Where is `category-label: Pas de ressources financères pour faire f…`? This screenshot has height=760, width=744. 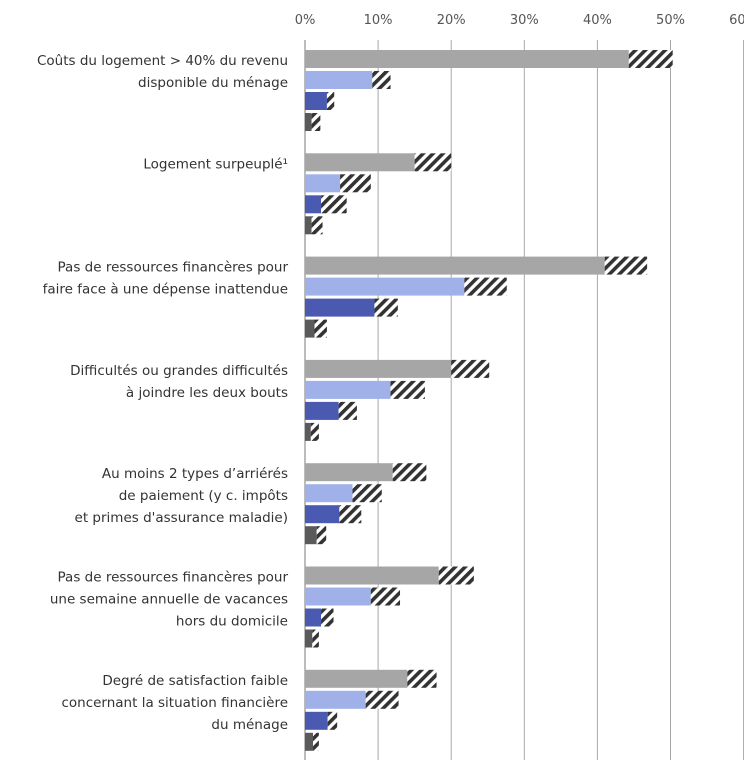
category-label: Pas de ressources financères pour faire f… is located at coordinates (166, 279).